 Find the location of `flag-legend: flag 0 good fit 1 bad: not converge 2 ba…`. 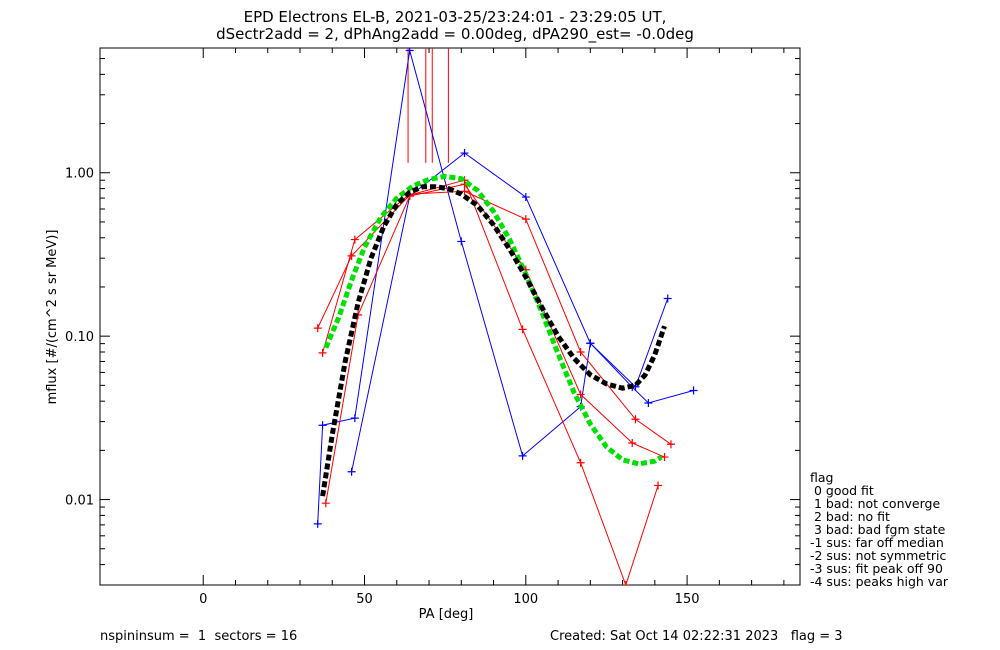

flag-legend: flag 0 good fit 1 bad: not converge 2 ba… is located at coordinates (879, 529).